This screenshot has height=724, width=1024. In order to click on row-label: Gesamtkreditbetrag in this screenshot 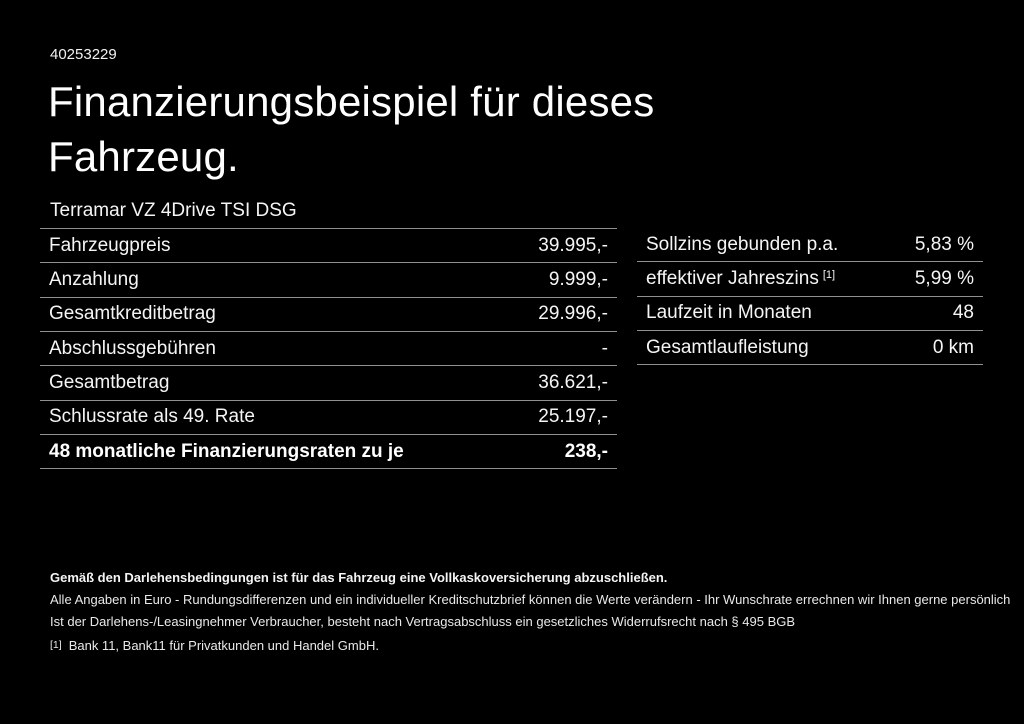, I will do `click(132, 314)`.